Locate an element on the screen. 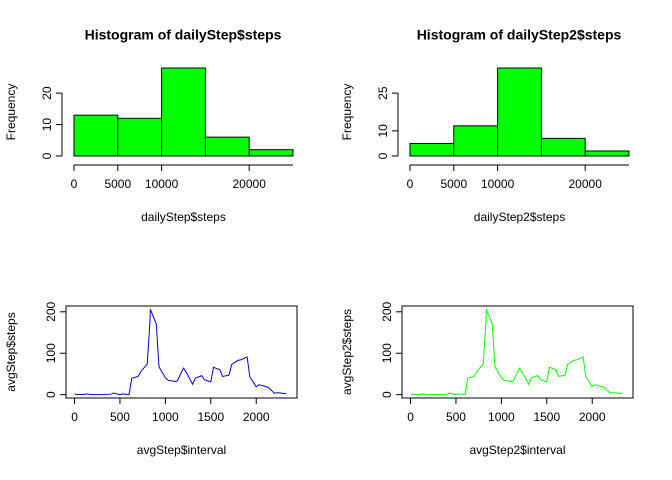 This screenshot has height=480, width=672. x-axis-label: avgStep$interval is located at coordinates (181, 450).